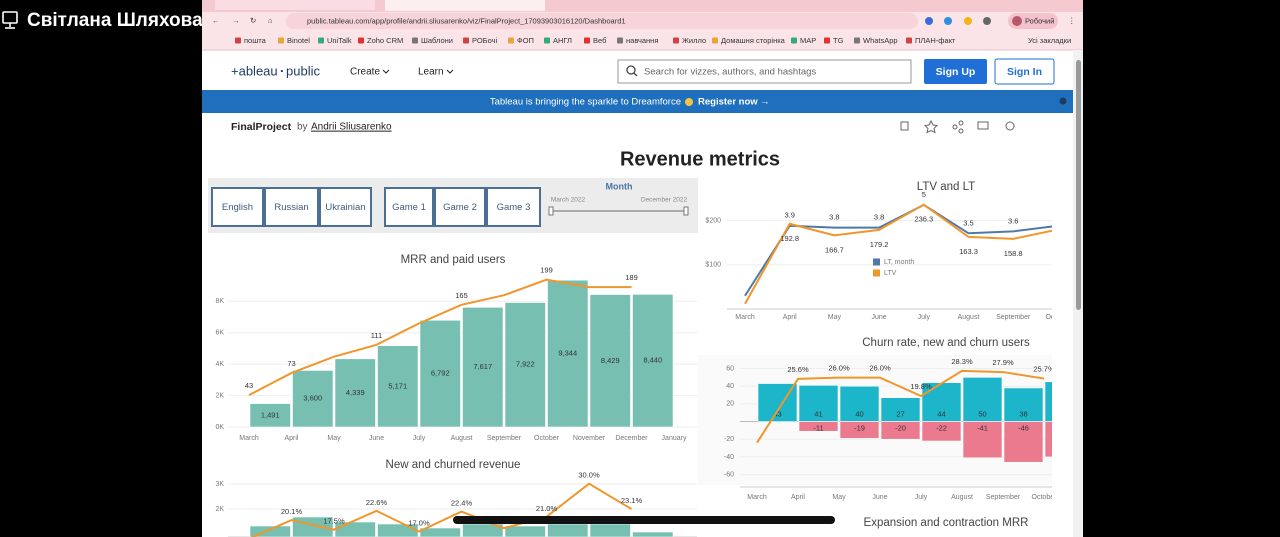 The height and width of the screenshot is (537, 1280). What do you see at coordinates (295, 5) in the screenshot?
I see `tab` at bounding box center [295, 5].